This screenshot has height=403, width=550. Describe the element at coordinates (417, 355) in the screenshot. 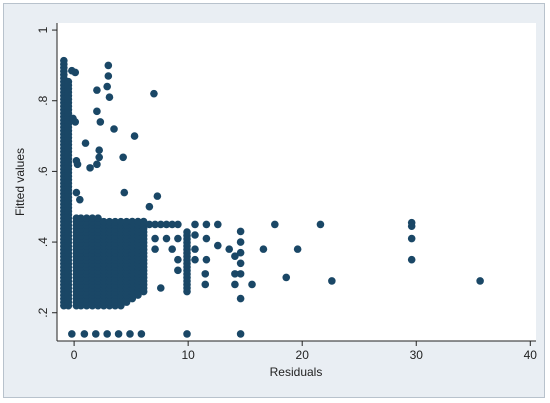

I see `x-tick-label: 30` at that location.